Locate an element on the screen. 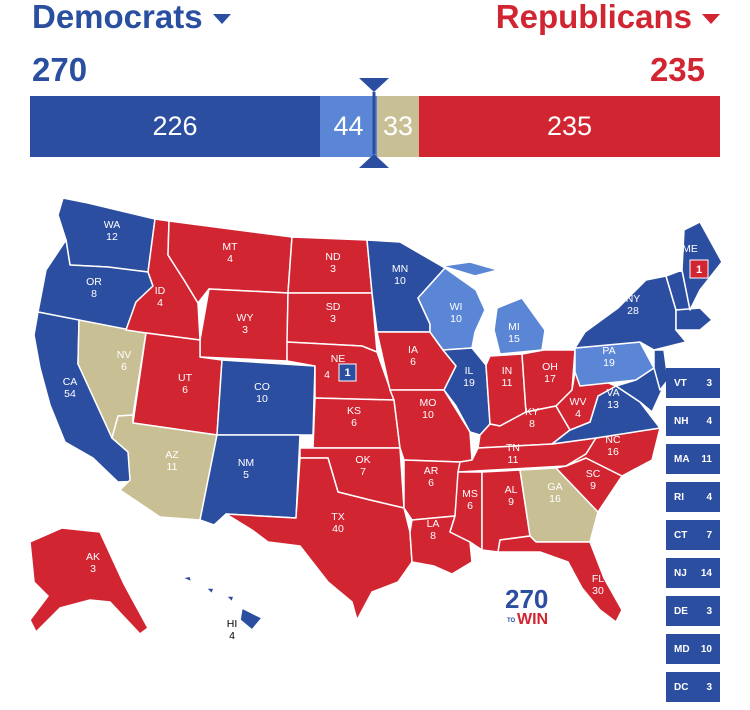 The image size is (750, 710). state-label-ak-ev: 3 is located at coordinates (93, 569).